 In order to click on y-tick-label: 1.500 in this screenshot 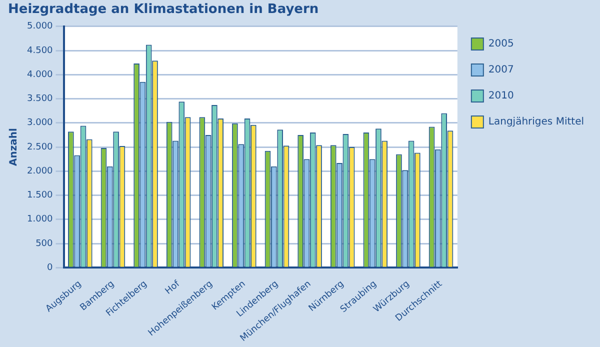, I will do `click(40, 195)`.